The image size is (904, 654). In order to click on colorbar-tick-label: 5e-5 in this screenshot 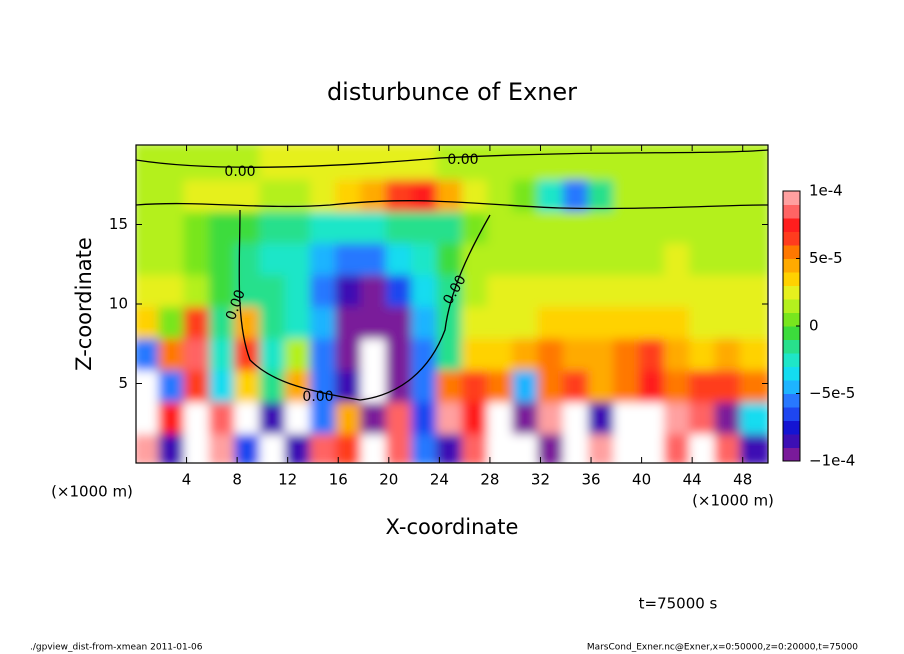, I will do `click(826, 258)`.